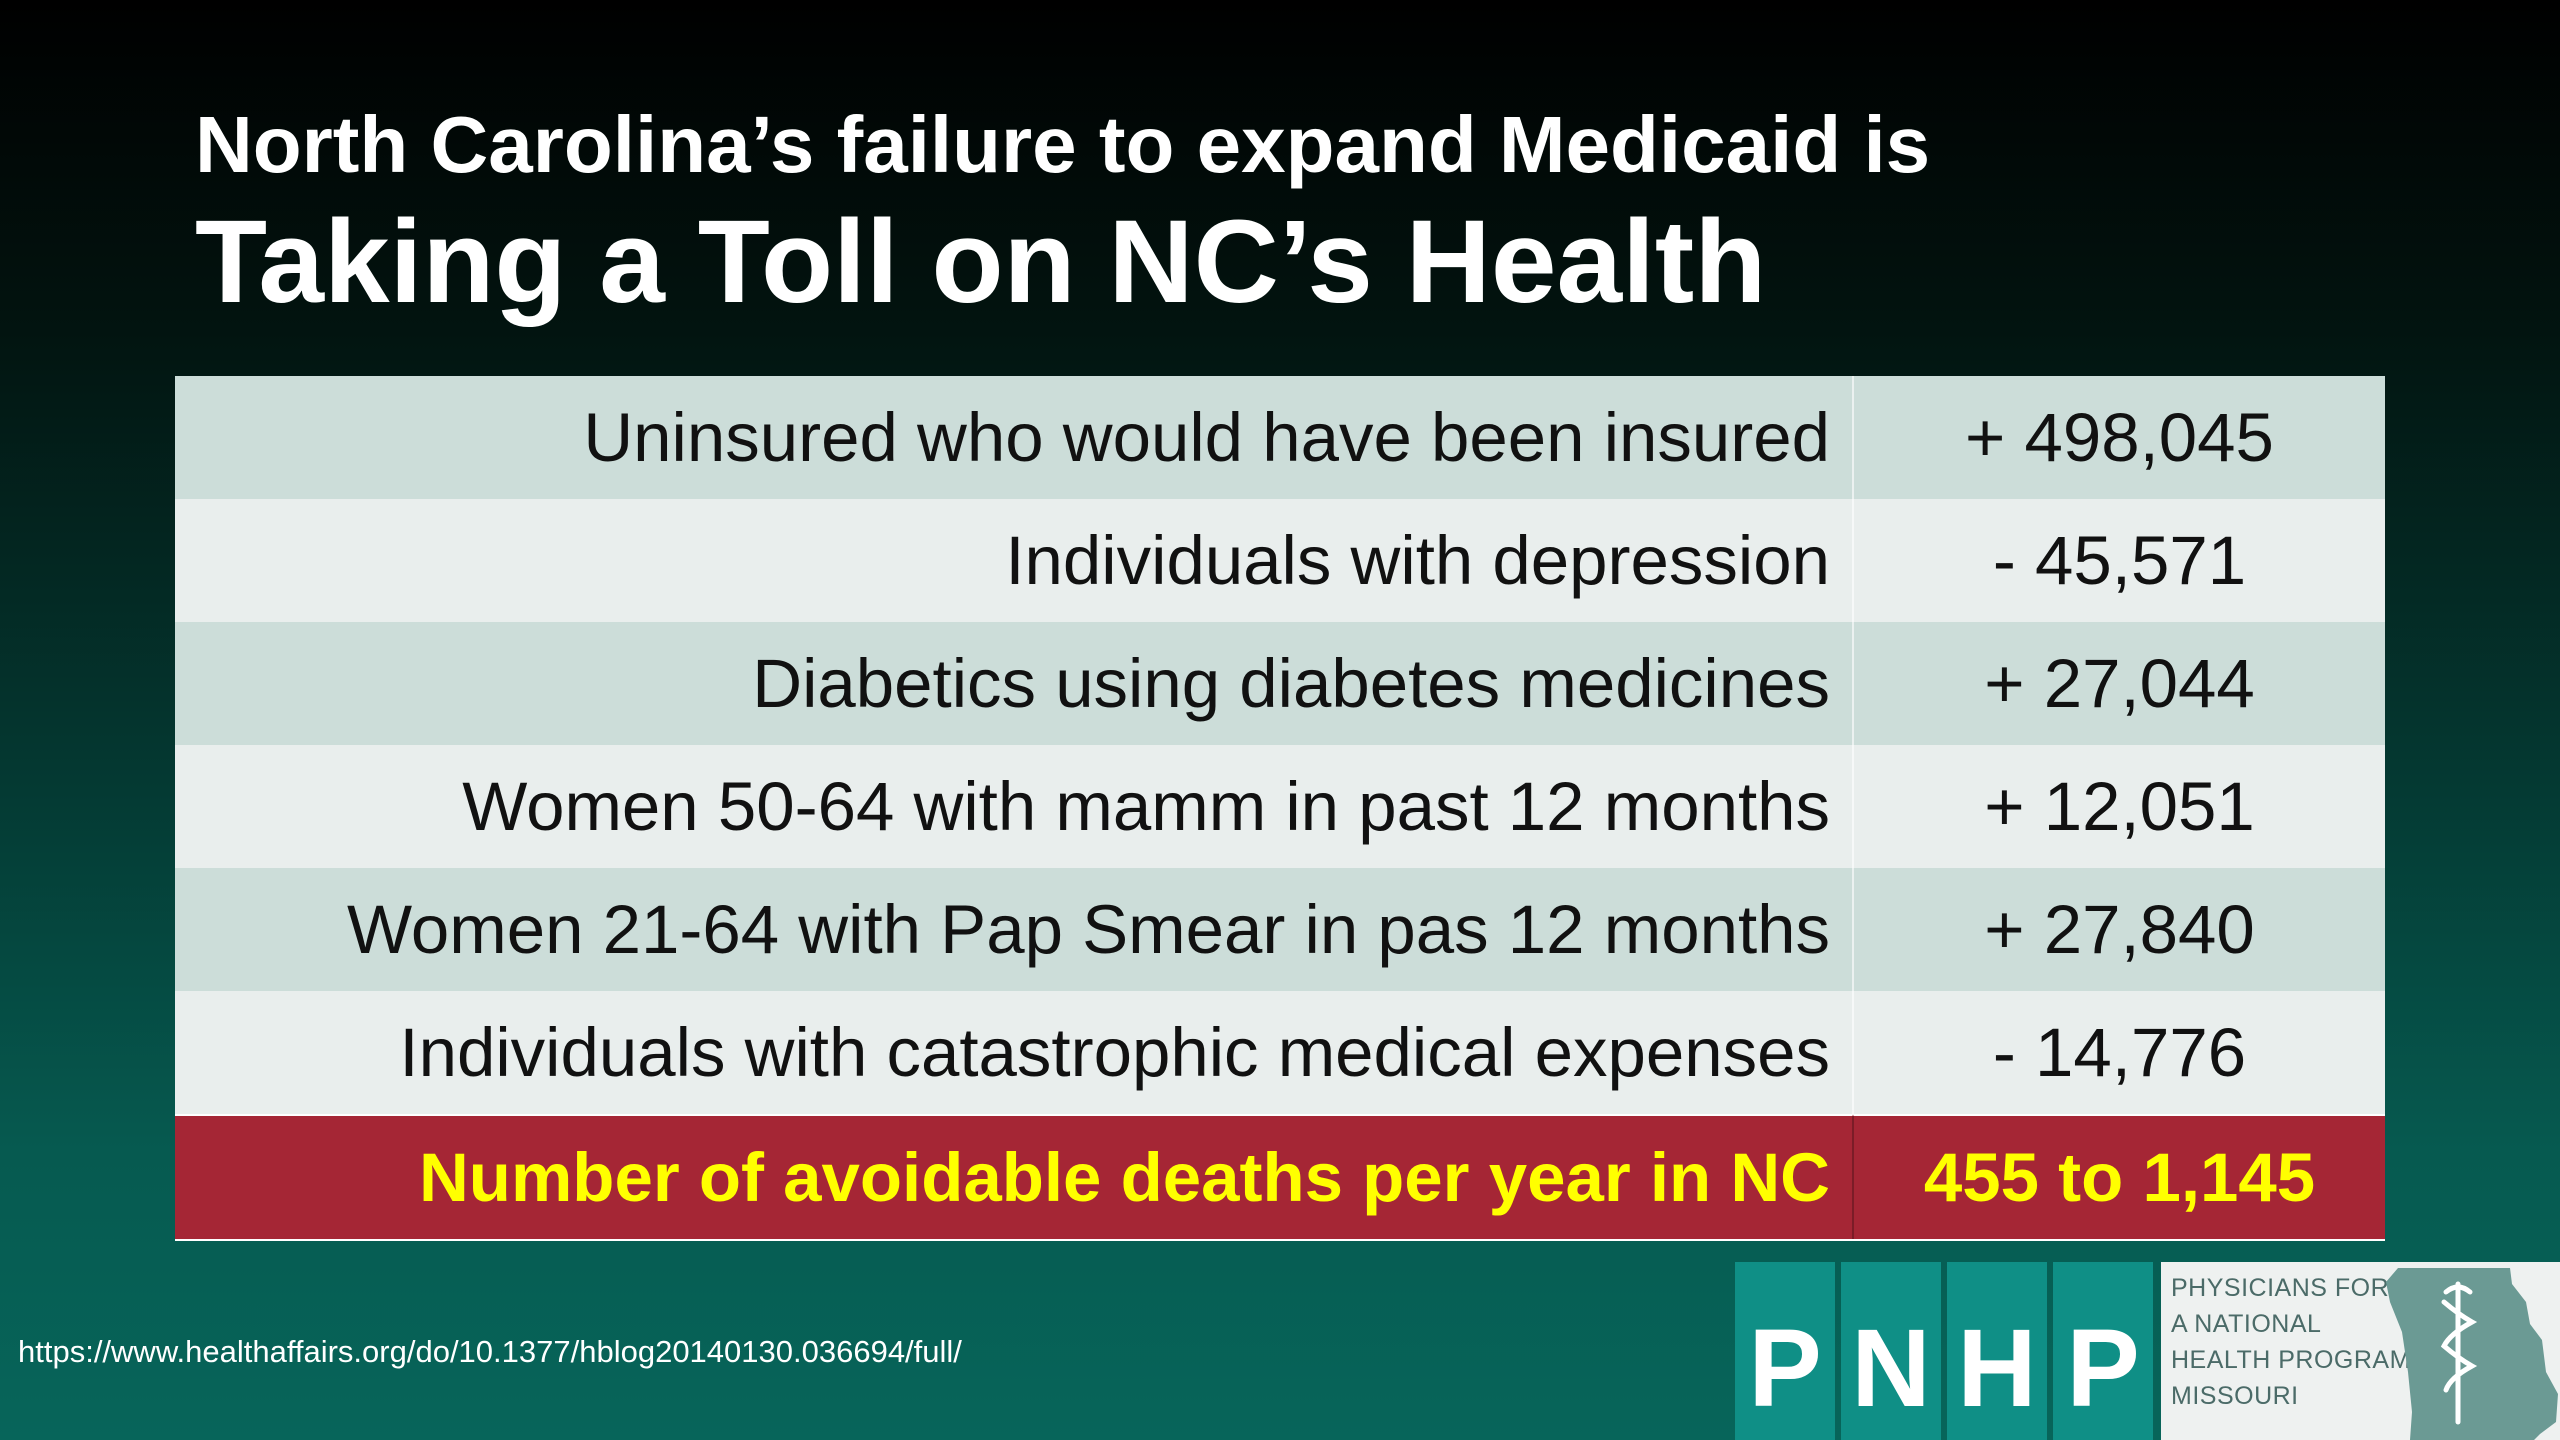 The image size is (2560, 1440). Describe the element at coordinates (2119, 683) in the screenshot. I see `row-value: + 27,044` at that location.